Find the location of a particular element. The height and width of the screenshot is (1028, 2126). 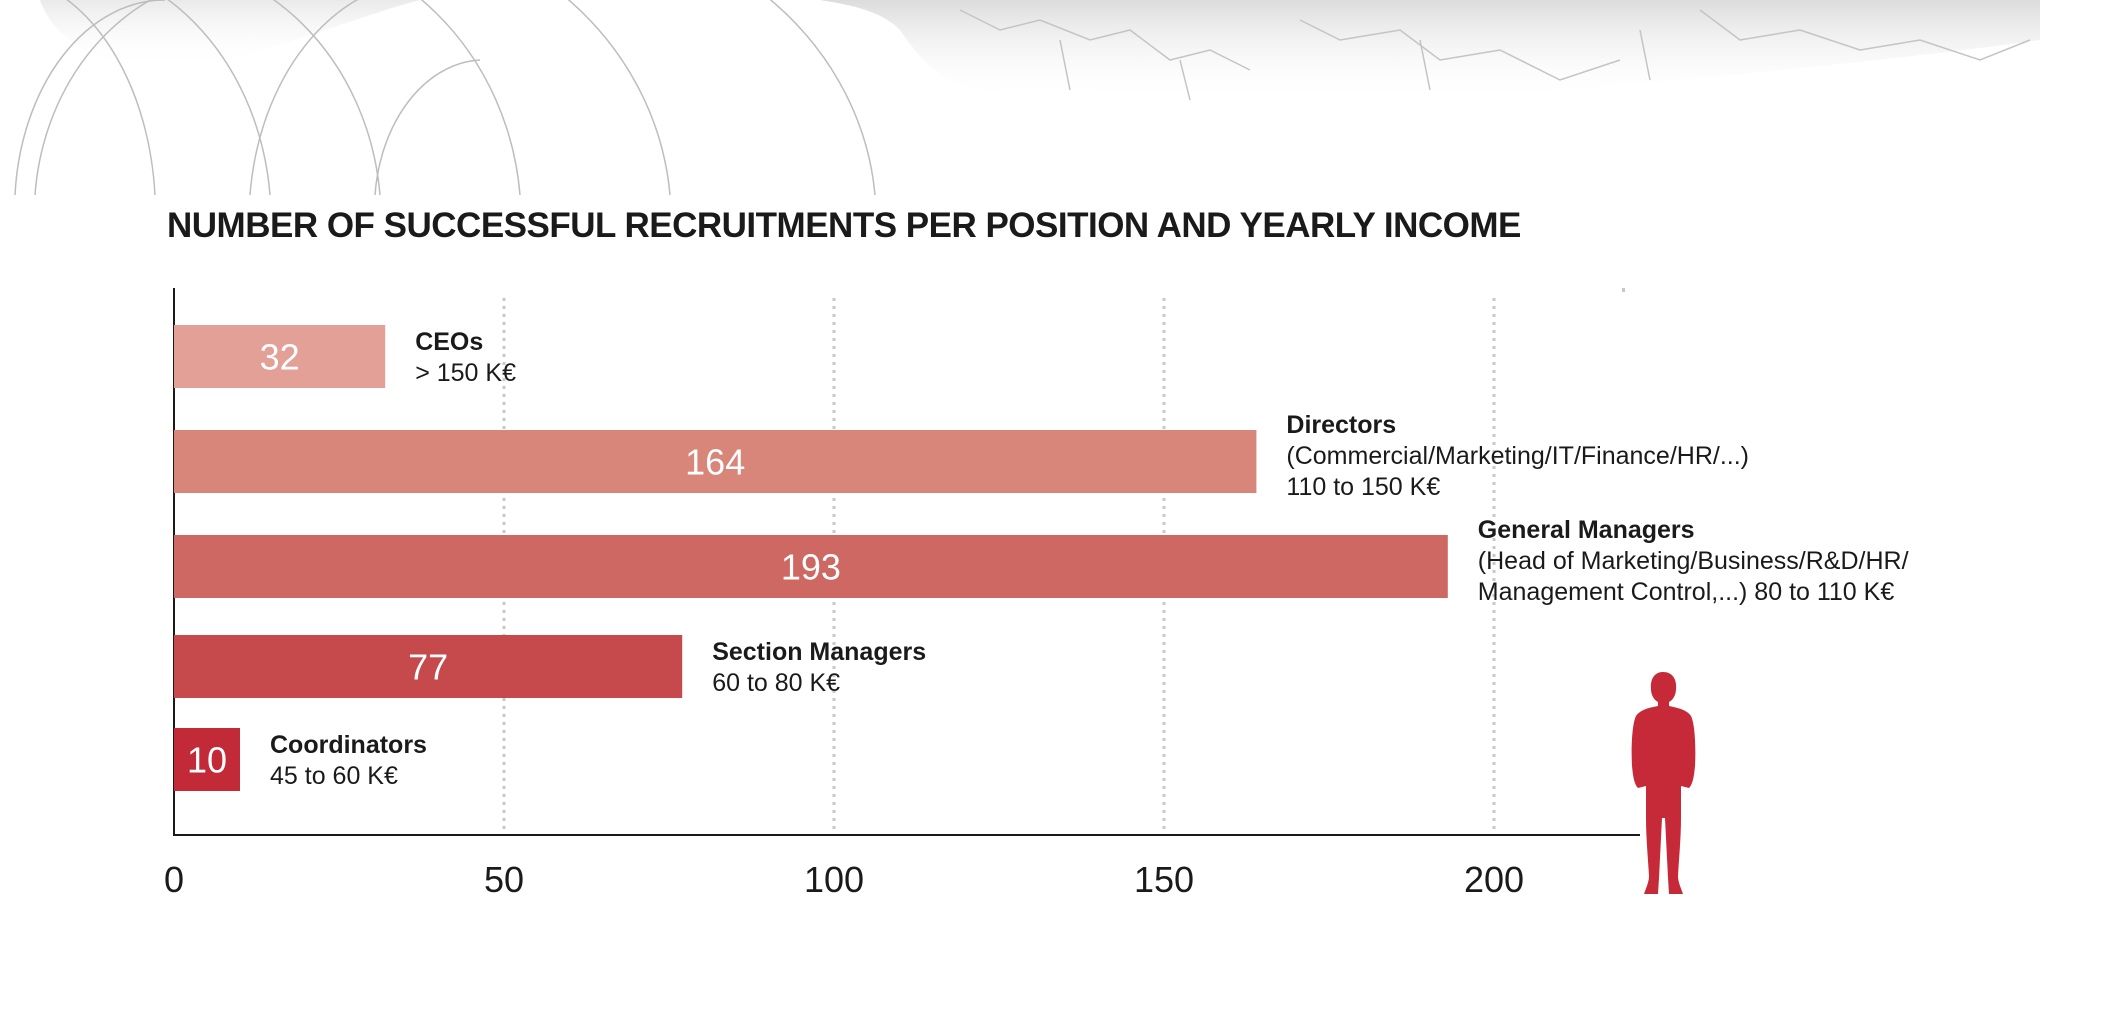

category-income-detail: (Head of Marketing/Business/R&D/HR/ is located at coordinates (1693, 561).